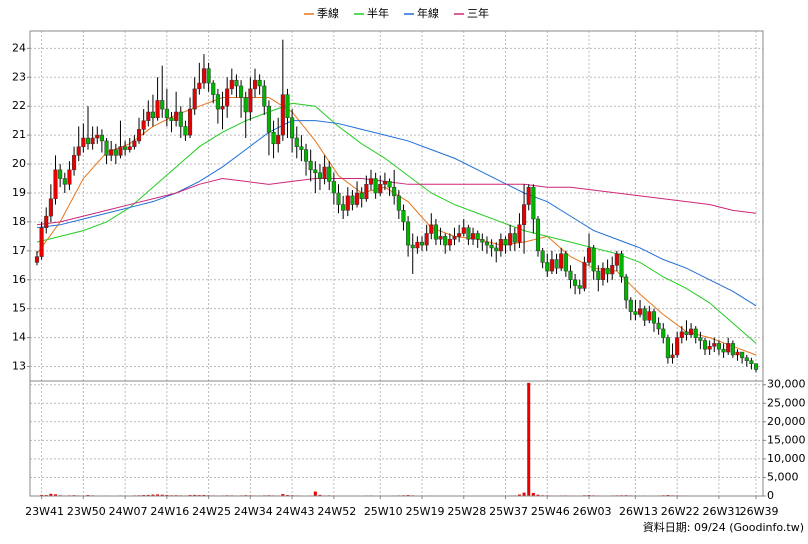  What do you see at coordinates (19, 366) in the screenshot?
I see `y-tick-label: 13` at bounding box center [19, 366].